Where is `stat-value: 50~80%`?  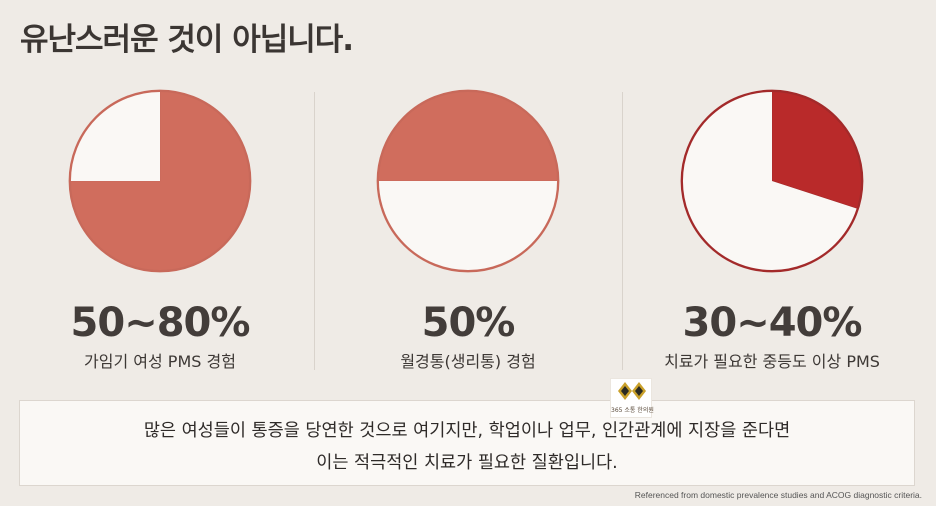 stat-value: 50~80% is located at coordinates (160, 323).